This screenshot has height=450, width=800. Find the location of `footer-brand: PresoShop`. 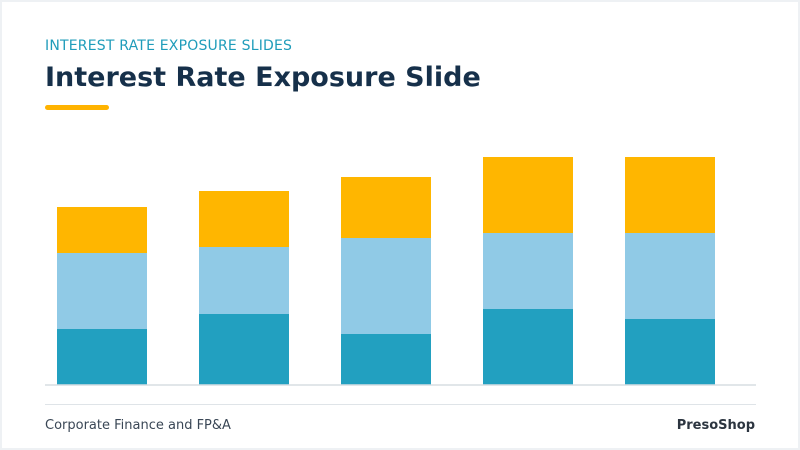

footer-brand: PresoShop is located at coordinates (715, 425).